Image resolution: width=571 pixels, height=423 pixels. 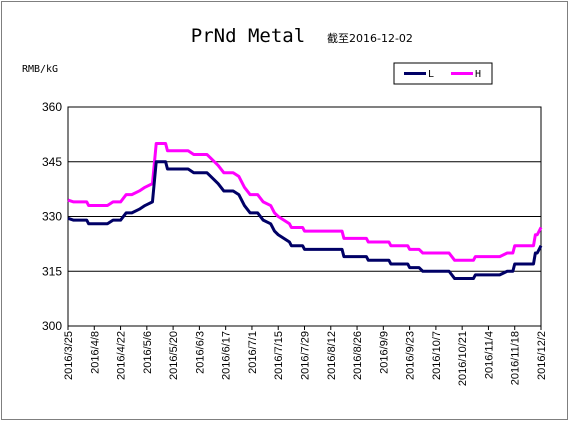 I want to click on y-tick-label: 330, so click(x=52, y=217).